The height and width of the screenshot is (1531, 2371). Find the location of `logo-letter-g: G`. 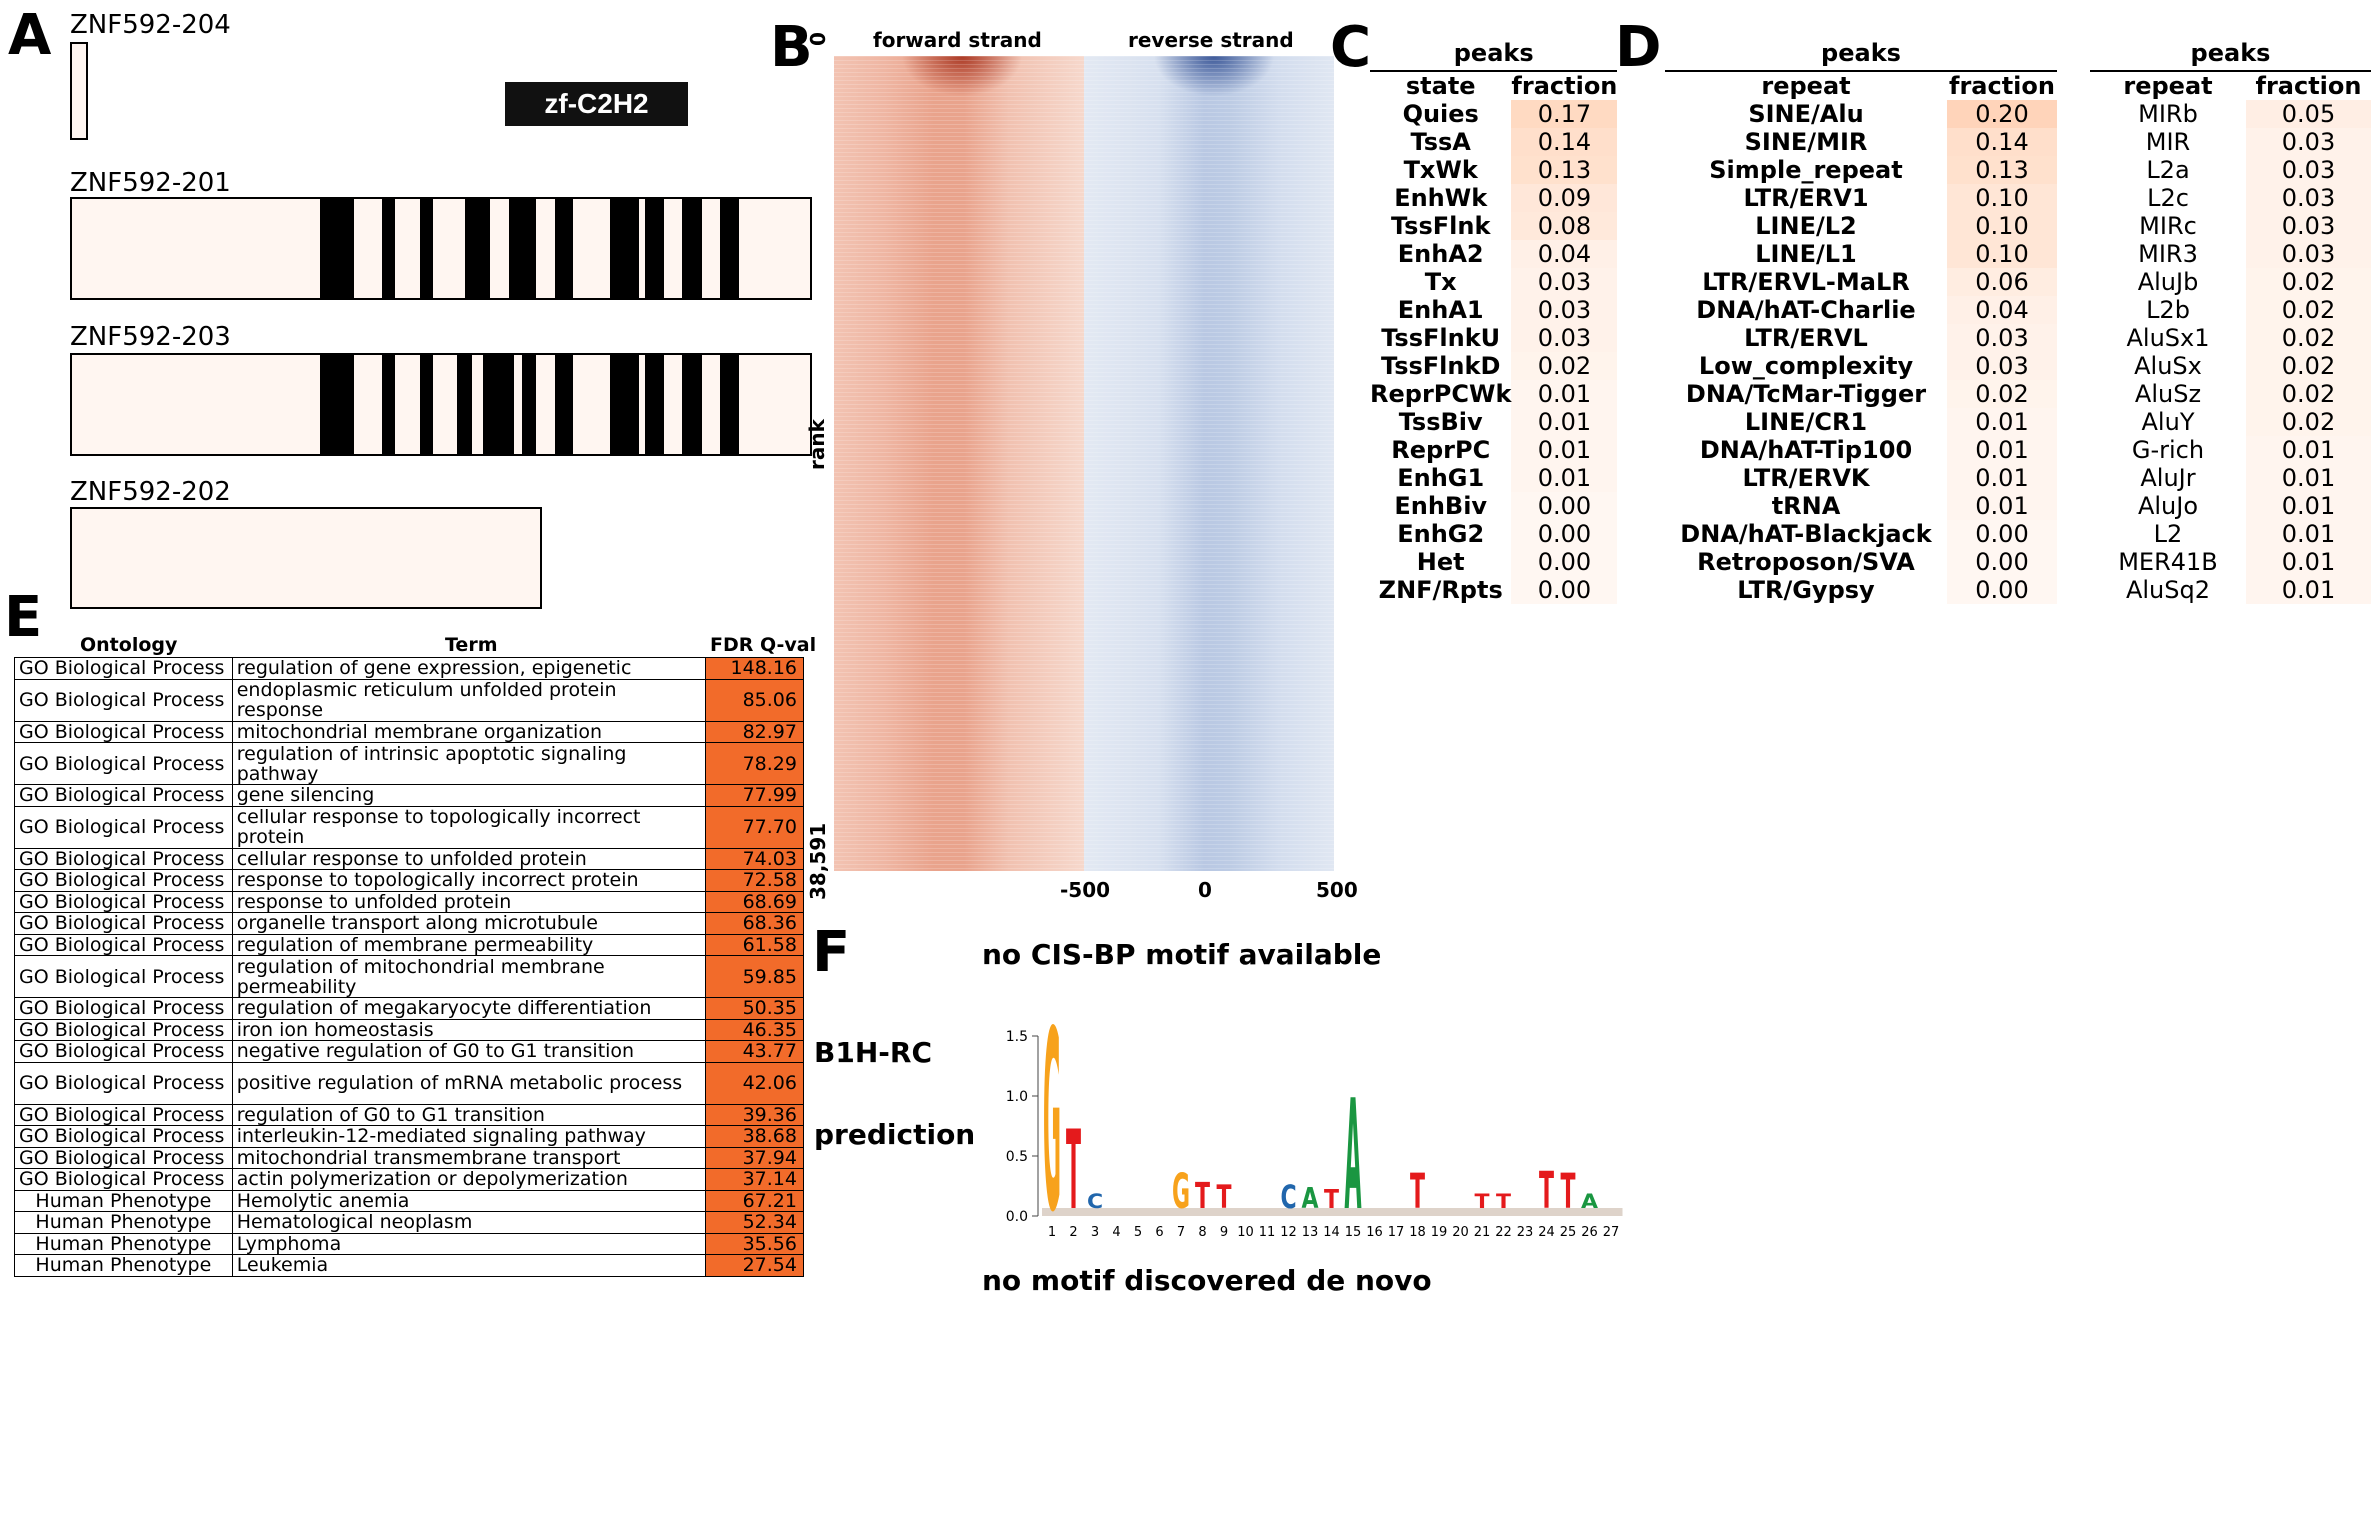

logo-letter-g: G is located at coordinates (1052, 1130).